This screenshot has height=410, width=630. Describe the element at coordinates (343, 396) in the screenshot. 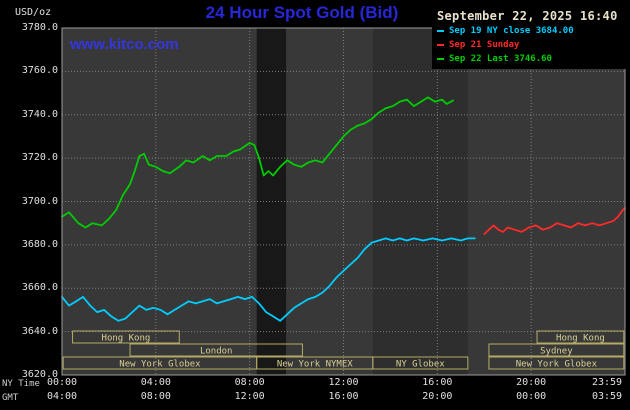

I see `x-axis-tick-label-gmt: 16:00` at that location.